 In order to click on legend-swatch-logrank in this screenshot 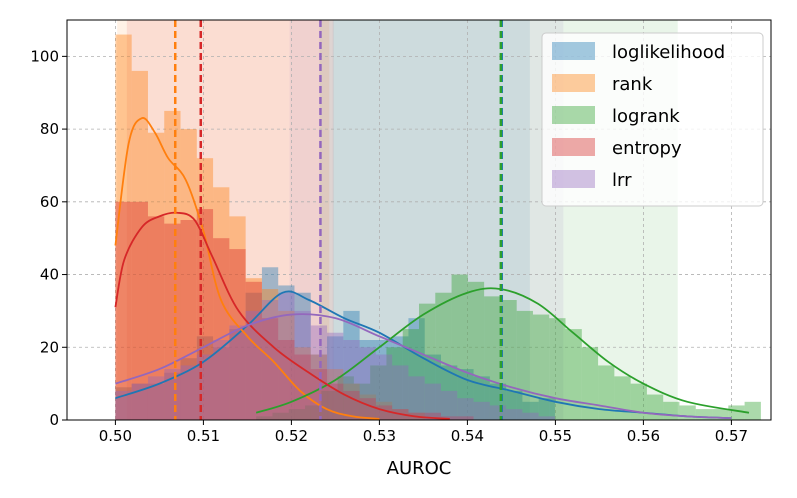, I will do `click(573, 115)`.